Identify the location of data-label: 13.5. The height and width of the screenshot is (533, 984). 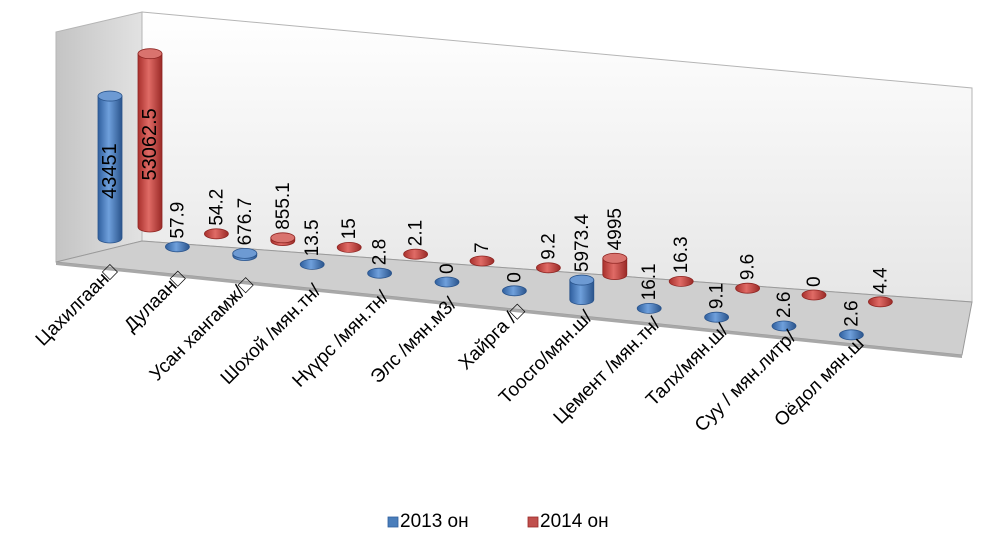
(312, 237).